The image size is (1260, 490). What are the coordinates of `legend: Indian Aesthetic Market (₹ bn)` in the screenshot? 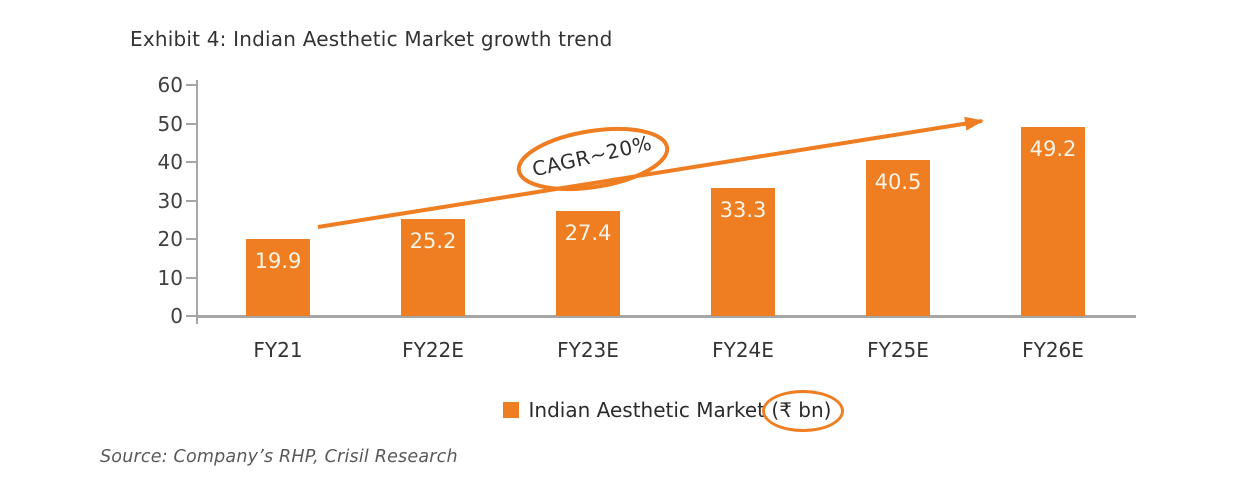 It's located at (667, 411).